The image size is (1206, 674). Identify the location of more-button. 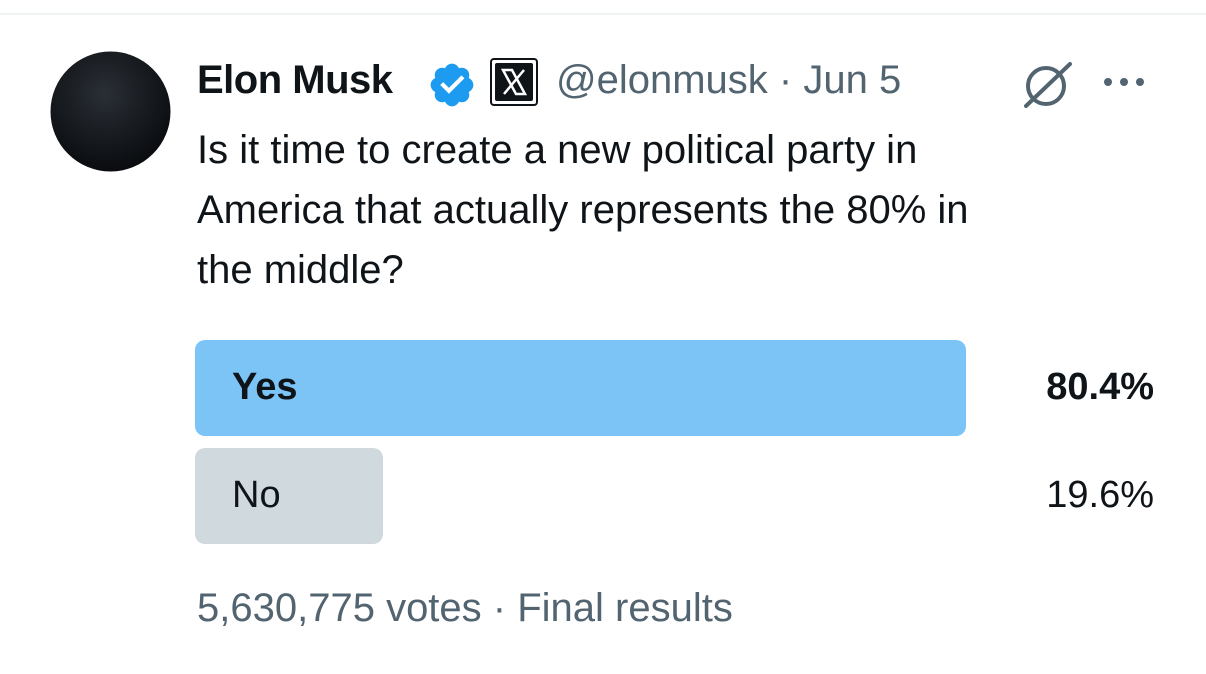
(1125, 82).